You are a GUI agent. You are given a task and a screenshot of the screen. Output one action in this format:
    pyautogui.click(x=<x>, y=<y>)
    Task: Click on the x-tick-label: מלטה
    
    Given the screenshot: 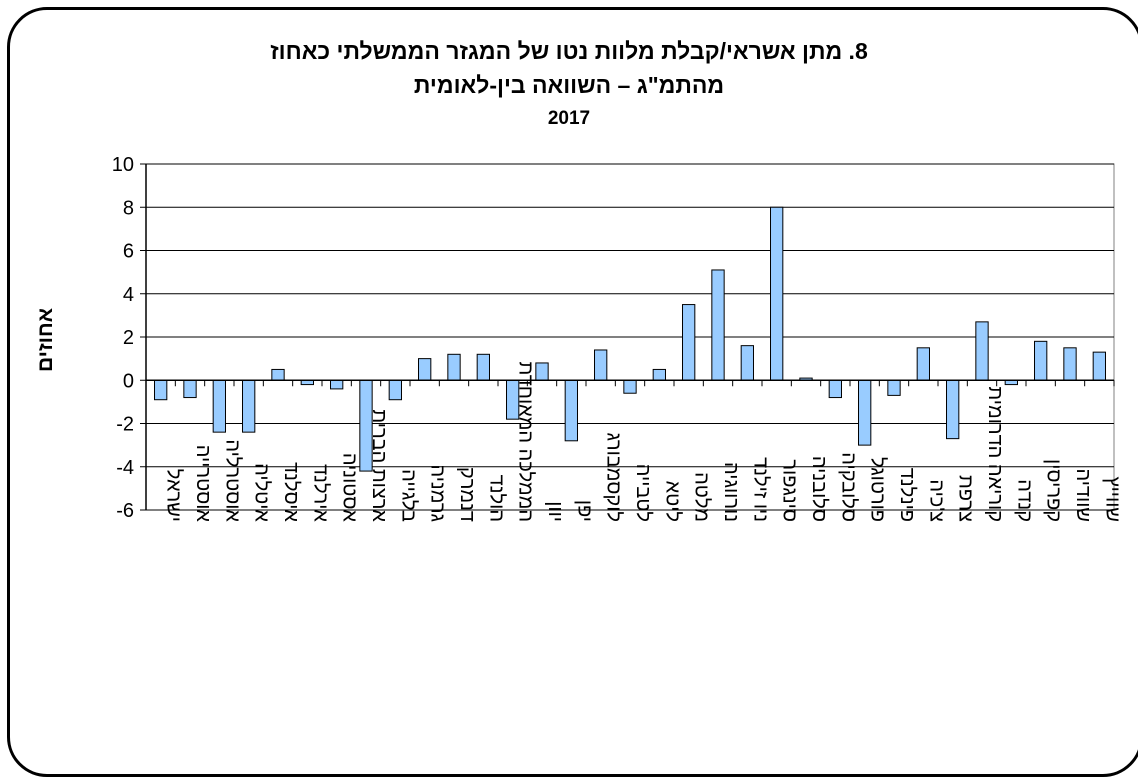 What is the action you would take?
    pyautogui.click(x=702, y=497)
    